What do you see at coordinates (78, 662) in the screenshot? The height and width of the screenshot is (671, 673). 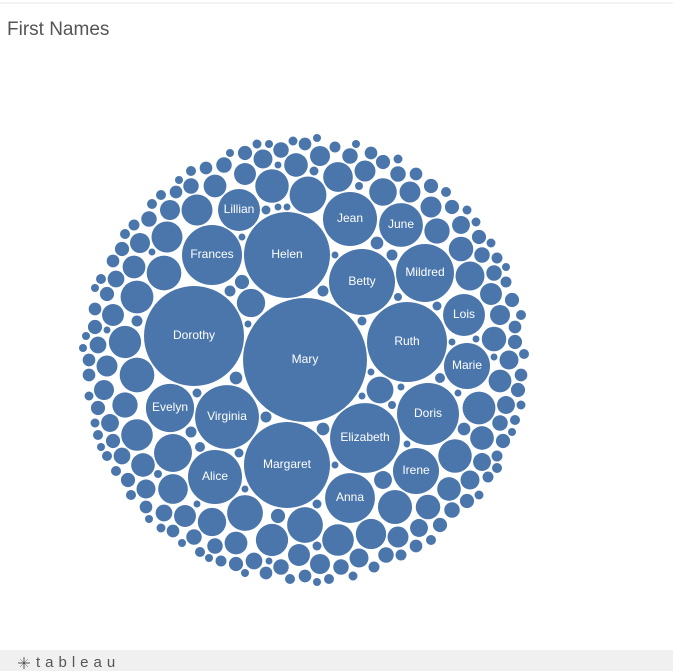 I see `footer-logo: tableau` at bounding box center [78, 662].